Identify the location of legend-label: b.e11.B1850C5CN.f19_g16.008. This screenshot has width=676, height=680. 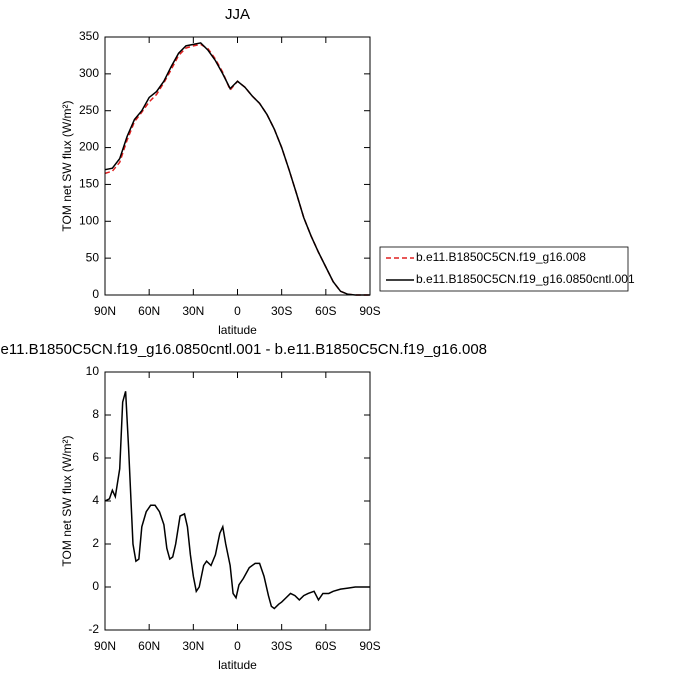
(501, 257).